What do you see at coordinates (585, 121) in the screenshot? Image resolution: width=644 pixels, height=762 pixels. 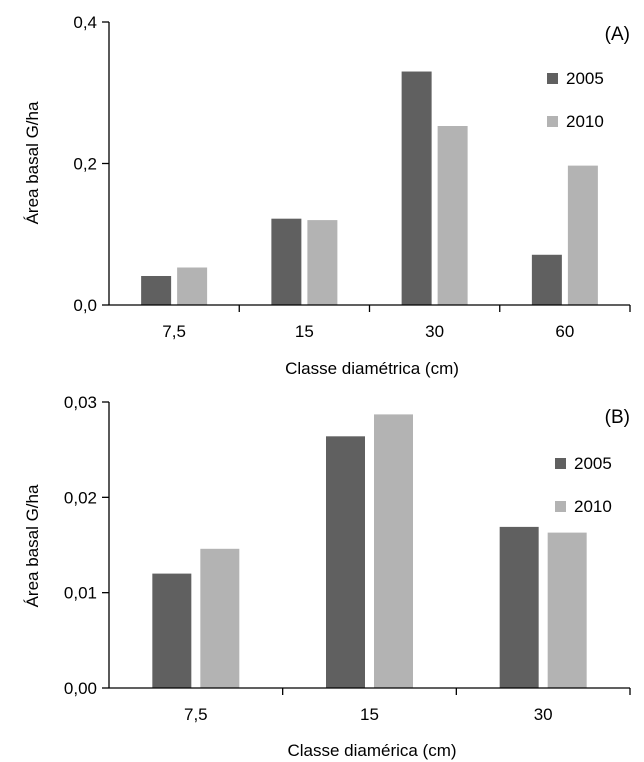 I see `panel-a-legend-label-2010: 2010` at bounding box center [585, 121].